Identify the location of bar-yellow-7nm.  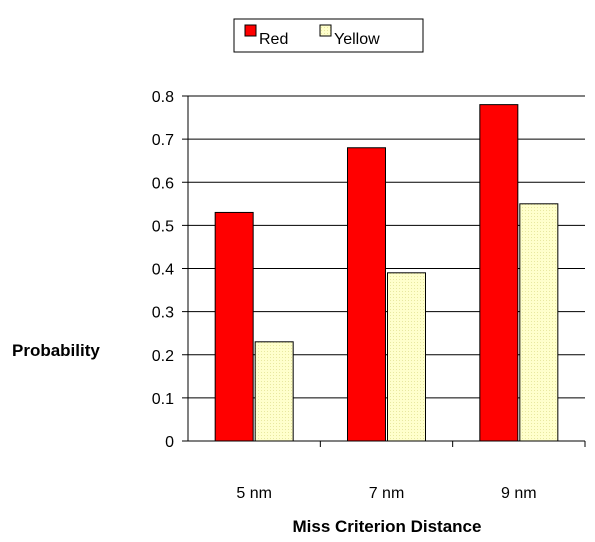
(406, 357).